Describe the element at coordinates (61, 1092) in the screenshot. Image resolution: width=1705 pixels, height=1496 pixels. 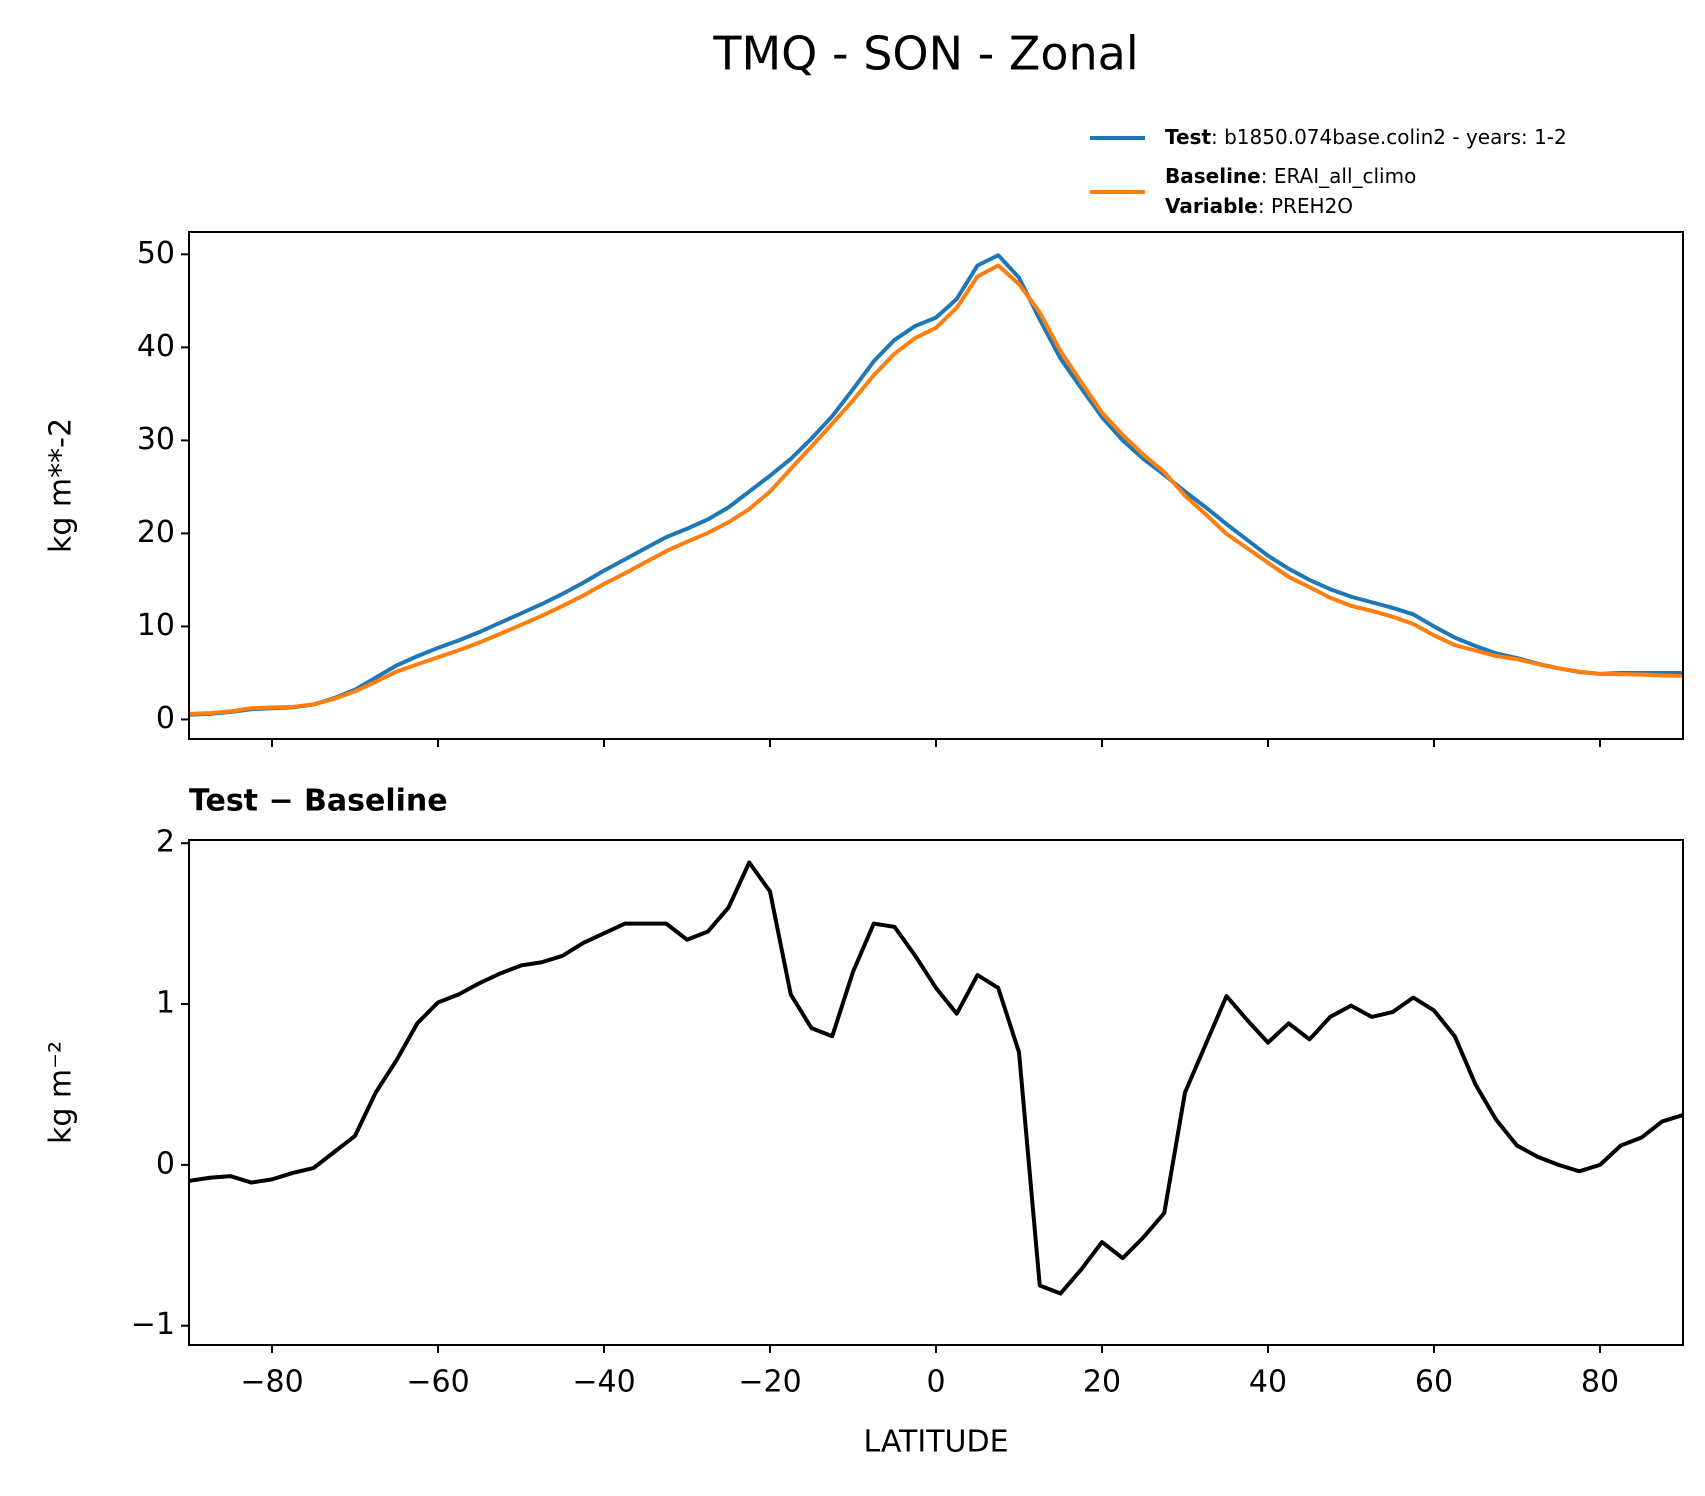
I see `y-axis-label: kg m⁻²` at that location.